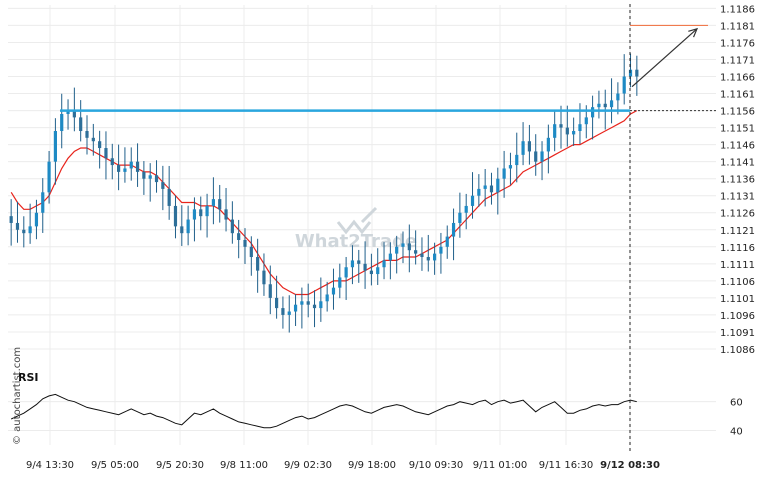 The height and width of the screenshot is (479, 760). What do you see at coordinates (737, 282) in the screenshot?
I see `price-tick-label: 1.1106` at bounding box center [737, 282].